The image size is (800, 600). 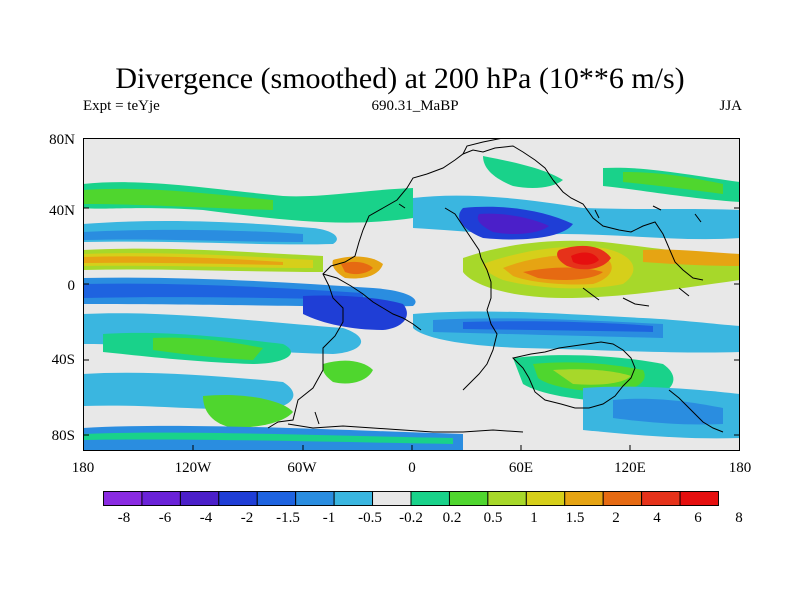 I want to click on y-tick-label: 80S, so click(x=63, y=436).